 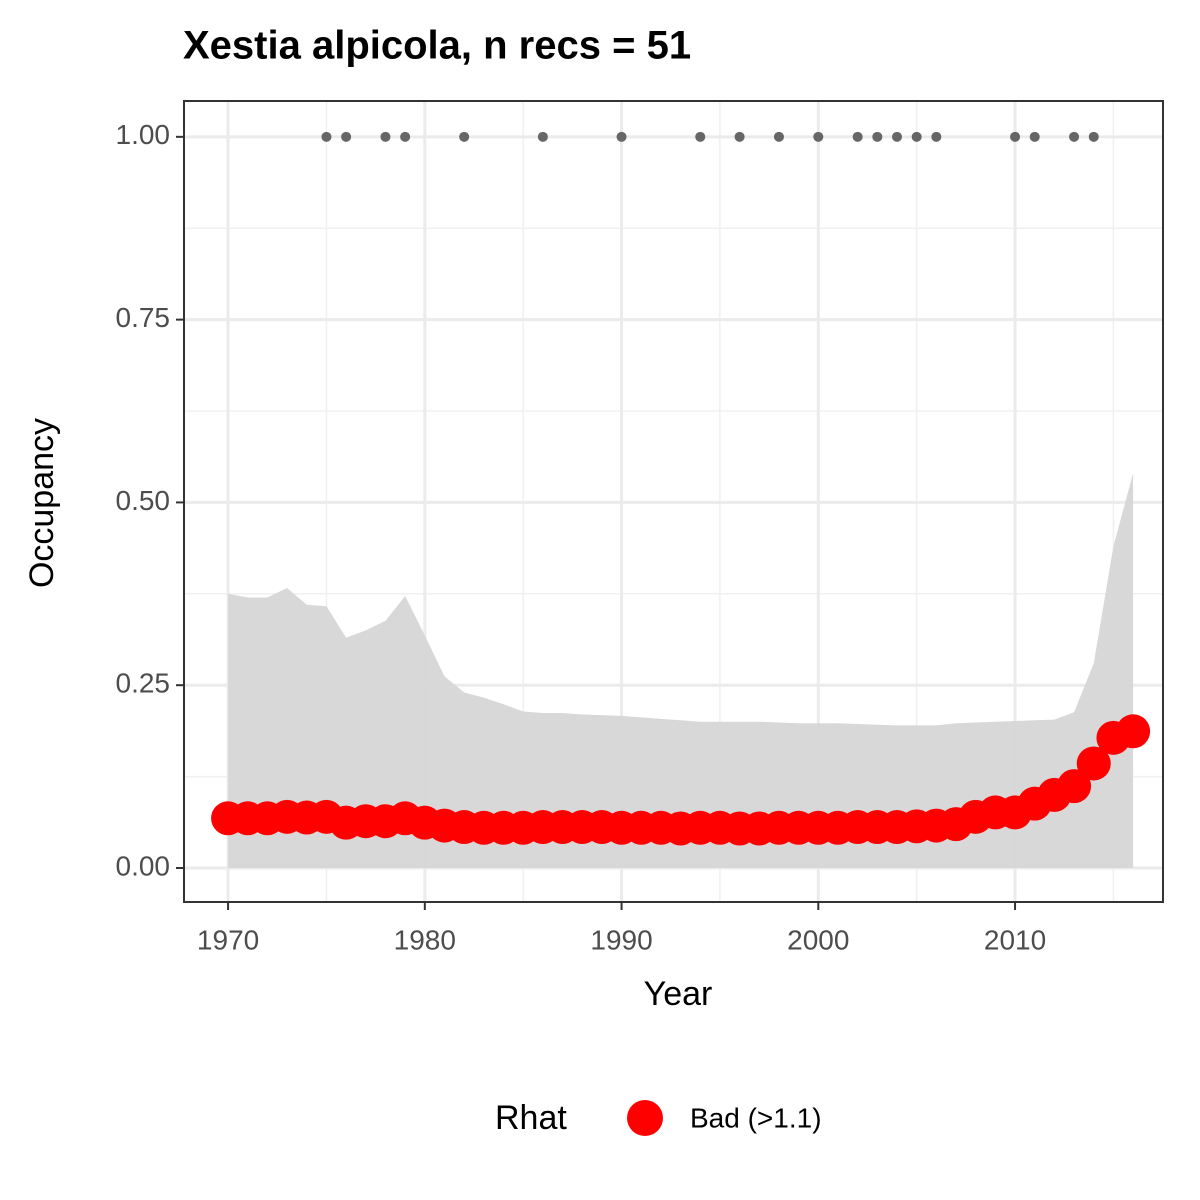 What do you see at coordinates (645, 1118) in the screenshot?
I see `legend-key` at bounding box center [645, 1118].